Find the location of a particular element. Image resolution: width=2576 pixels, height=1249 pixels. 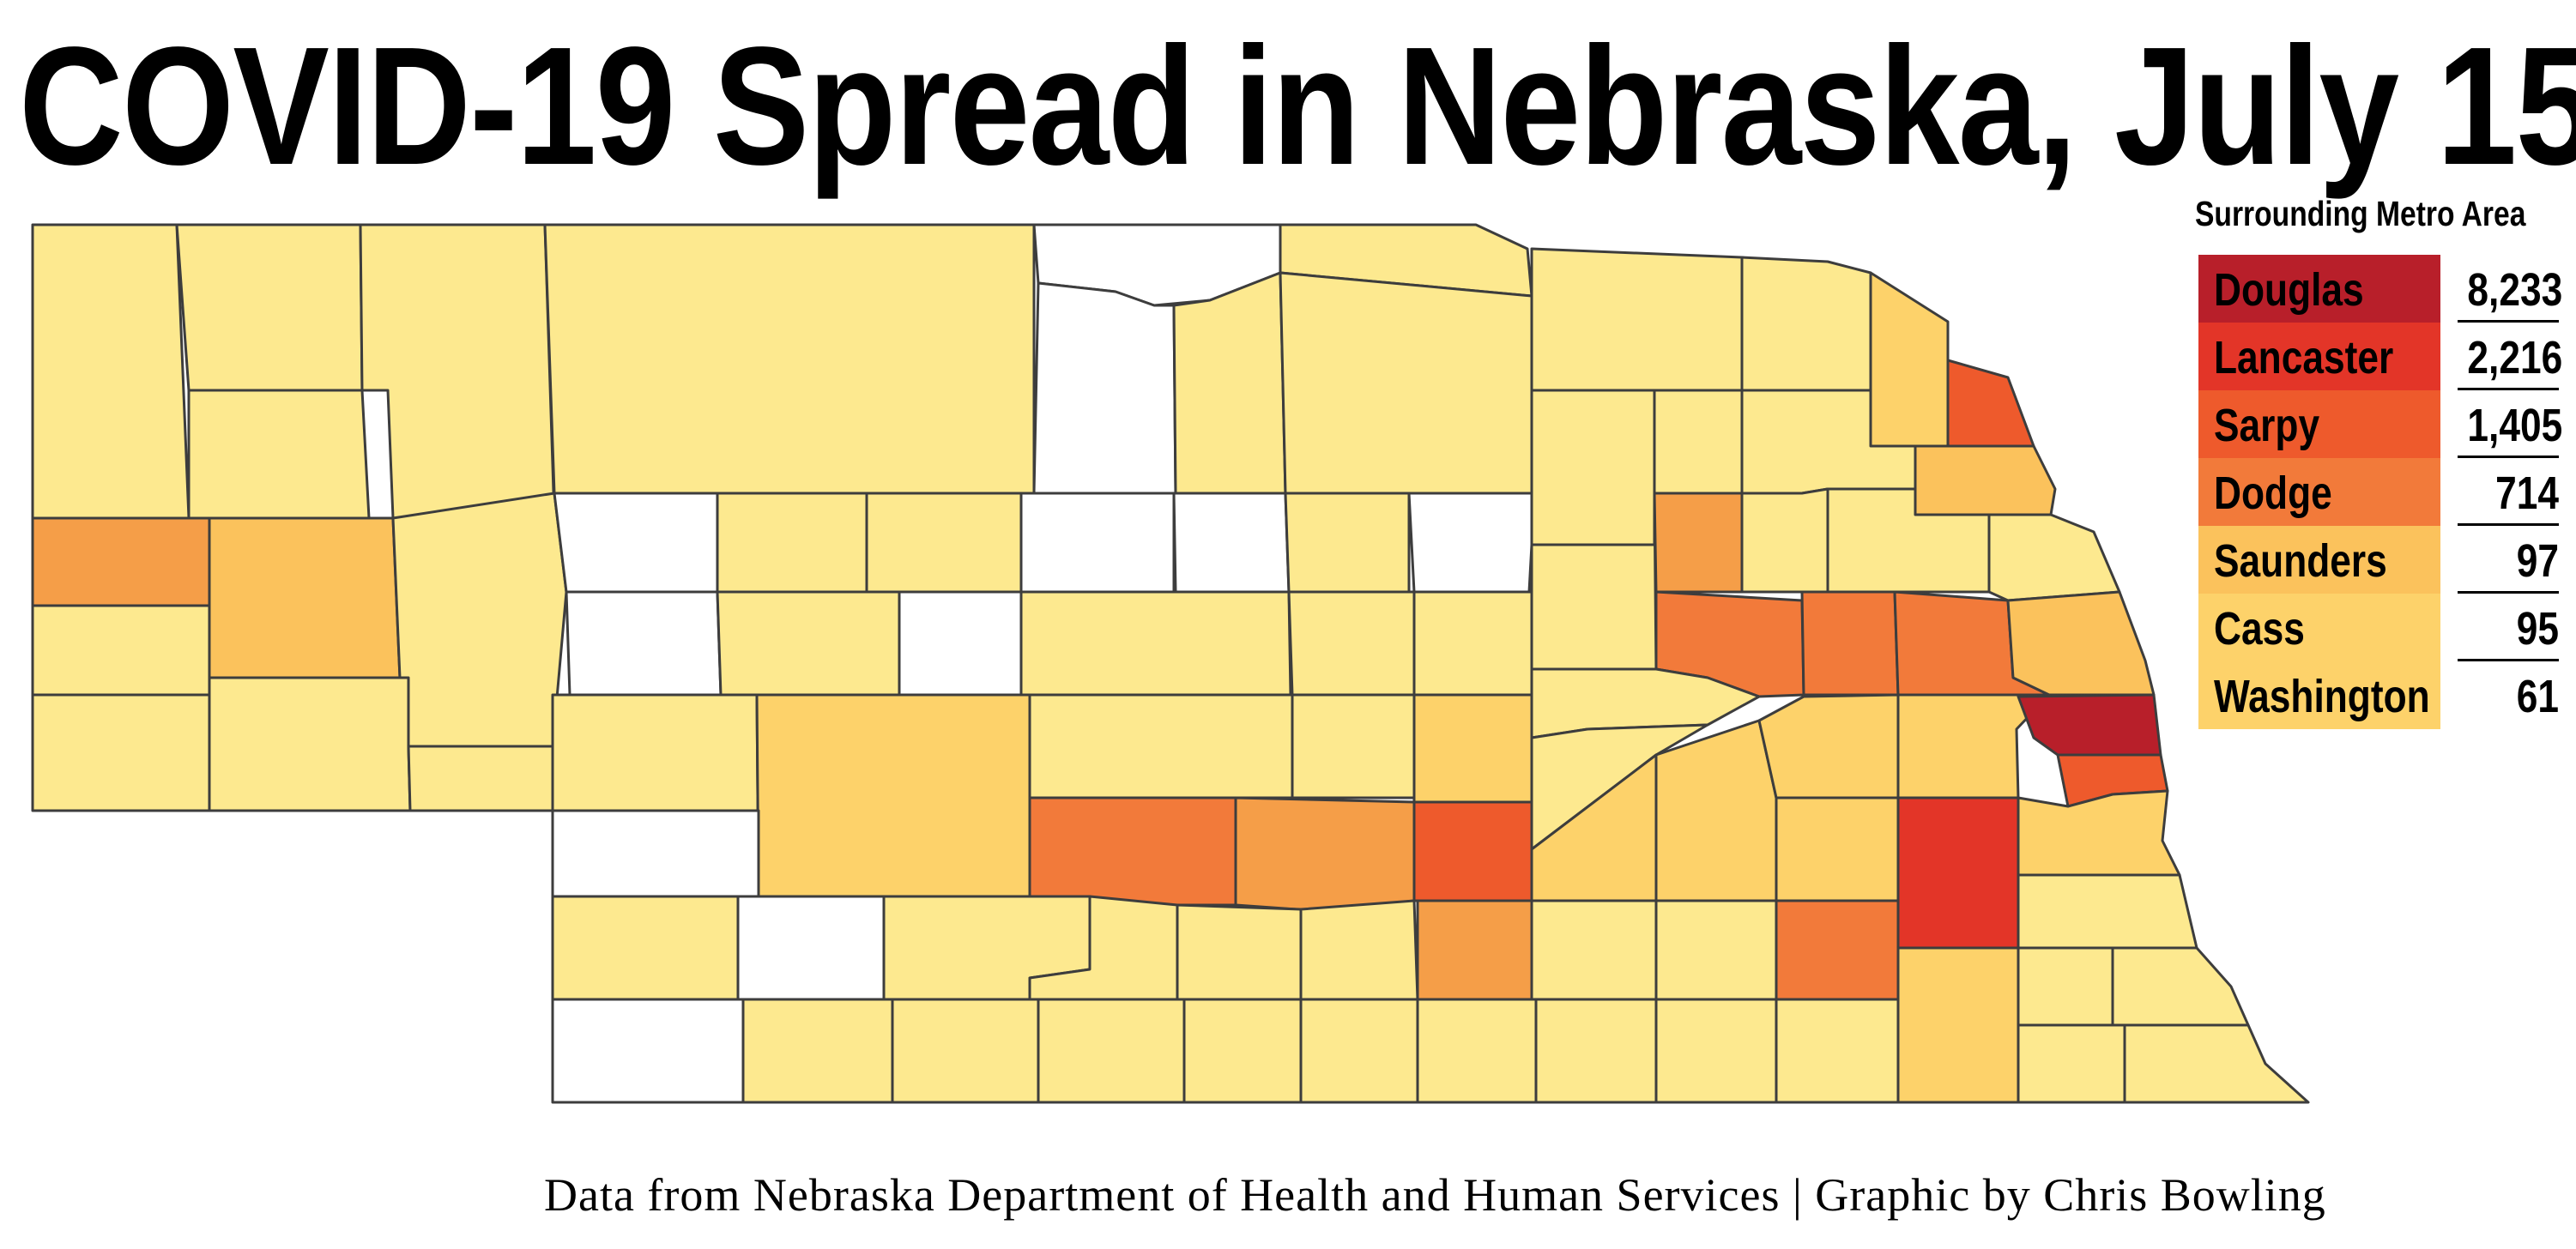

legend-row: Washington 61 is located at coordinates (2378, 695).